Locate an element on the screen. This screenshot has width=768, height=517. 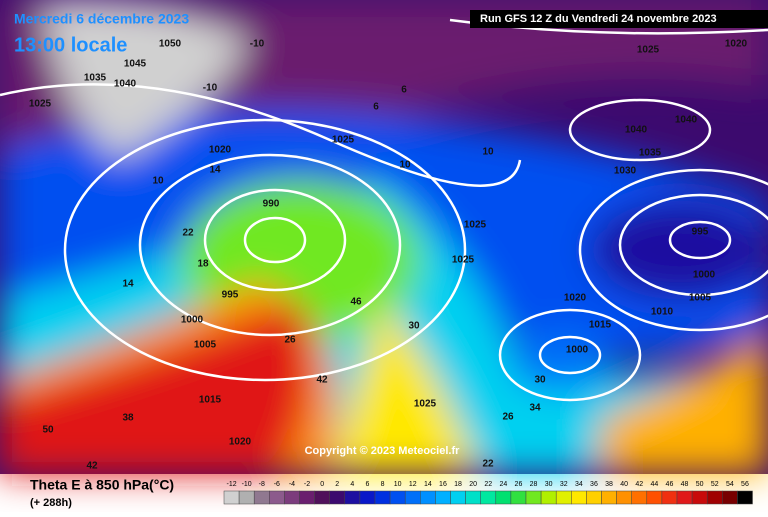
legend-tick-label: 14 is located at coordinates (428, 484).